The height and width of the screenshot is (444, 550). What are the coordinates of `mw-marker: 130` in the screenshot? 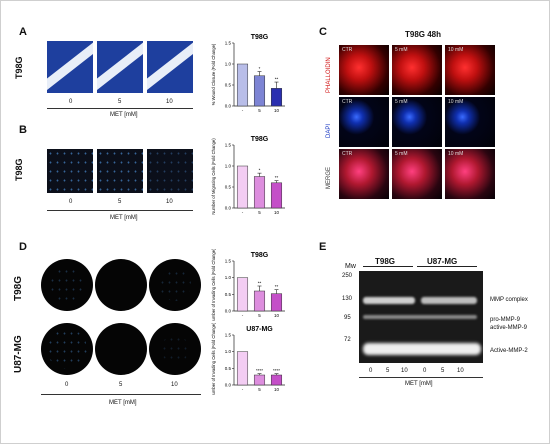 It's located at (347, 299).